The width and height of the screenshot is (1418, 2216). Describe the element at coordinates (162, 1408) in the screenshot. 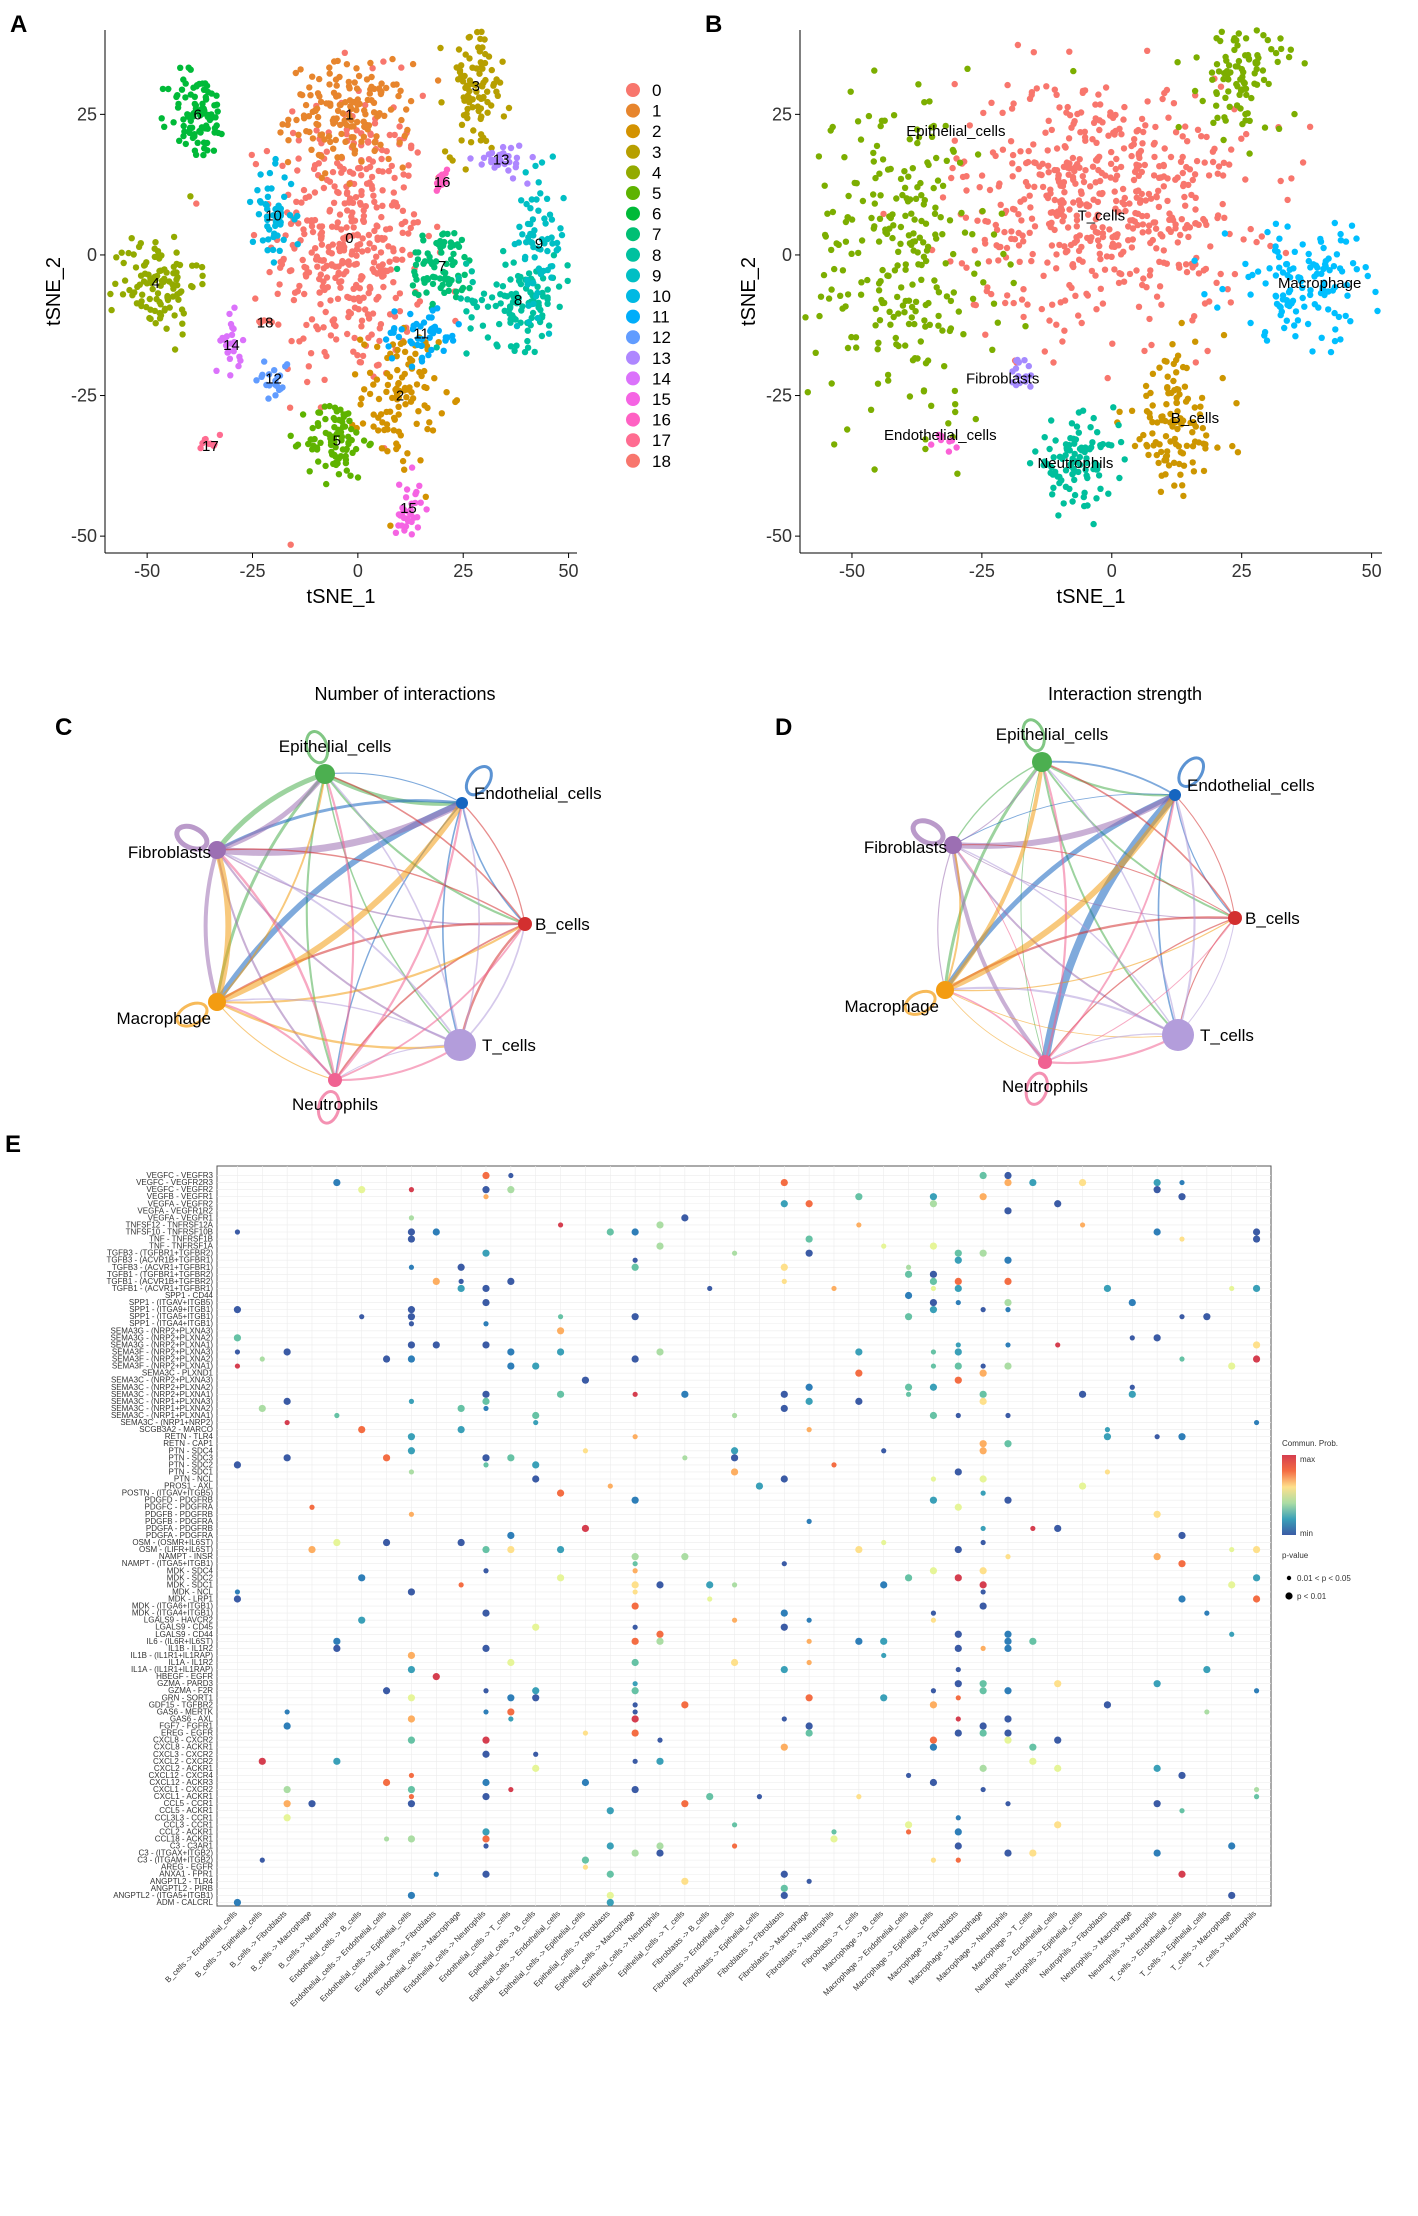

I see `row-label: SEMA3C - (NRP1+PLXNA2)` at that location.